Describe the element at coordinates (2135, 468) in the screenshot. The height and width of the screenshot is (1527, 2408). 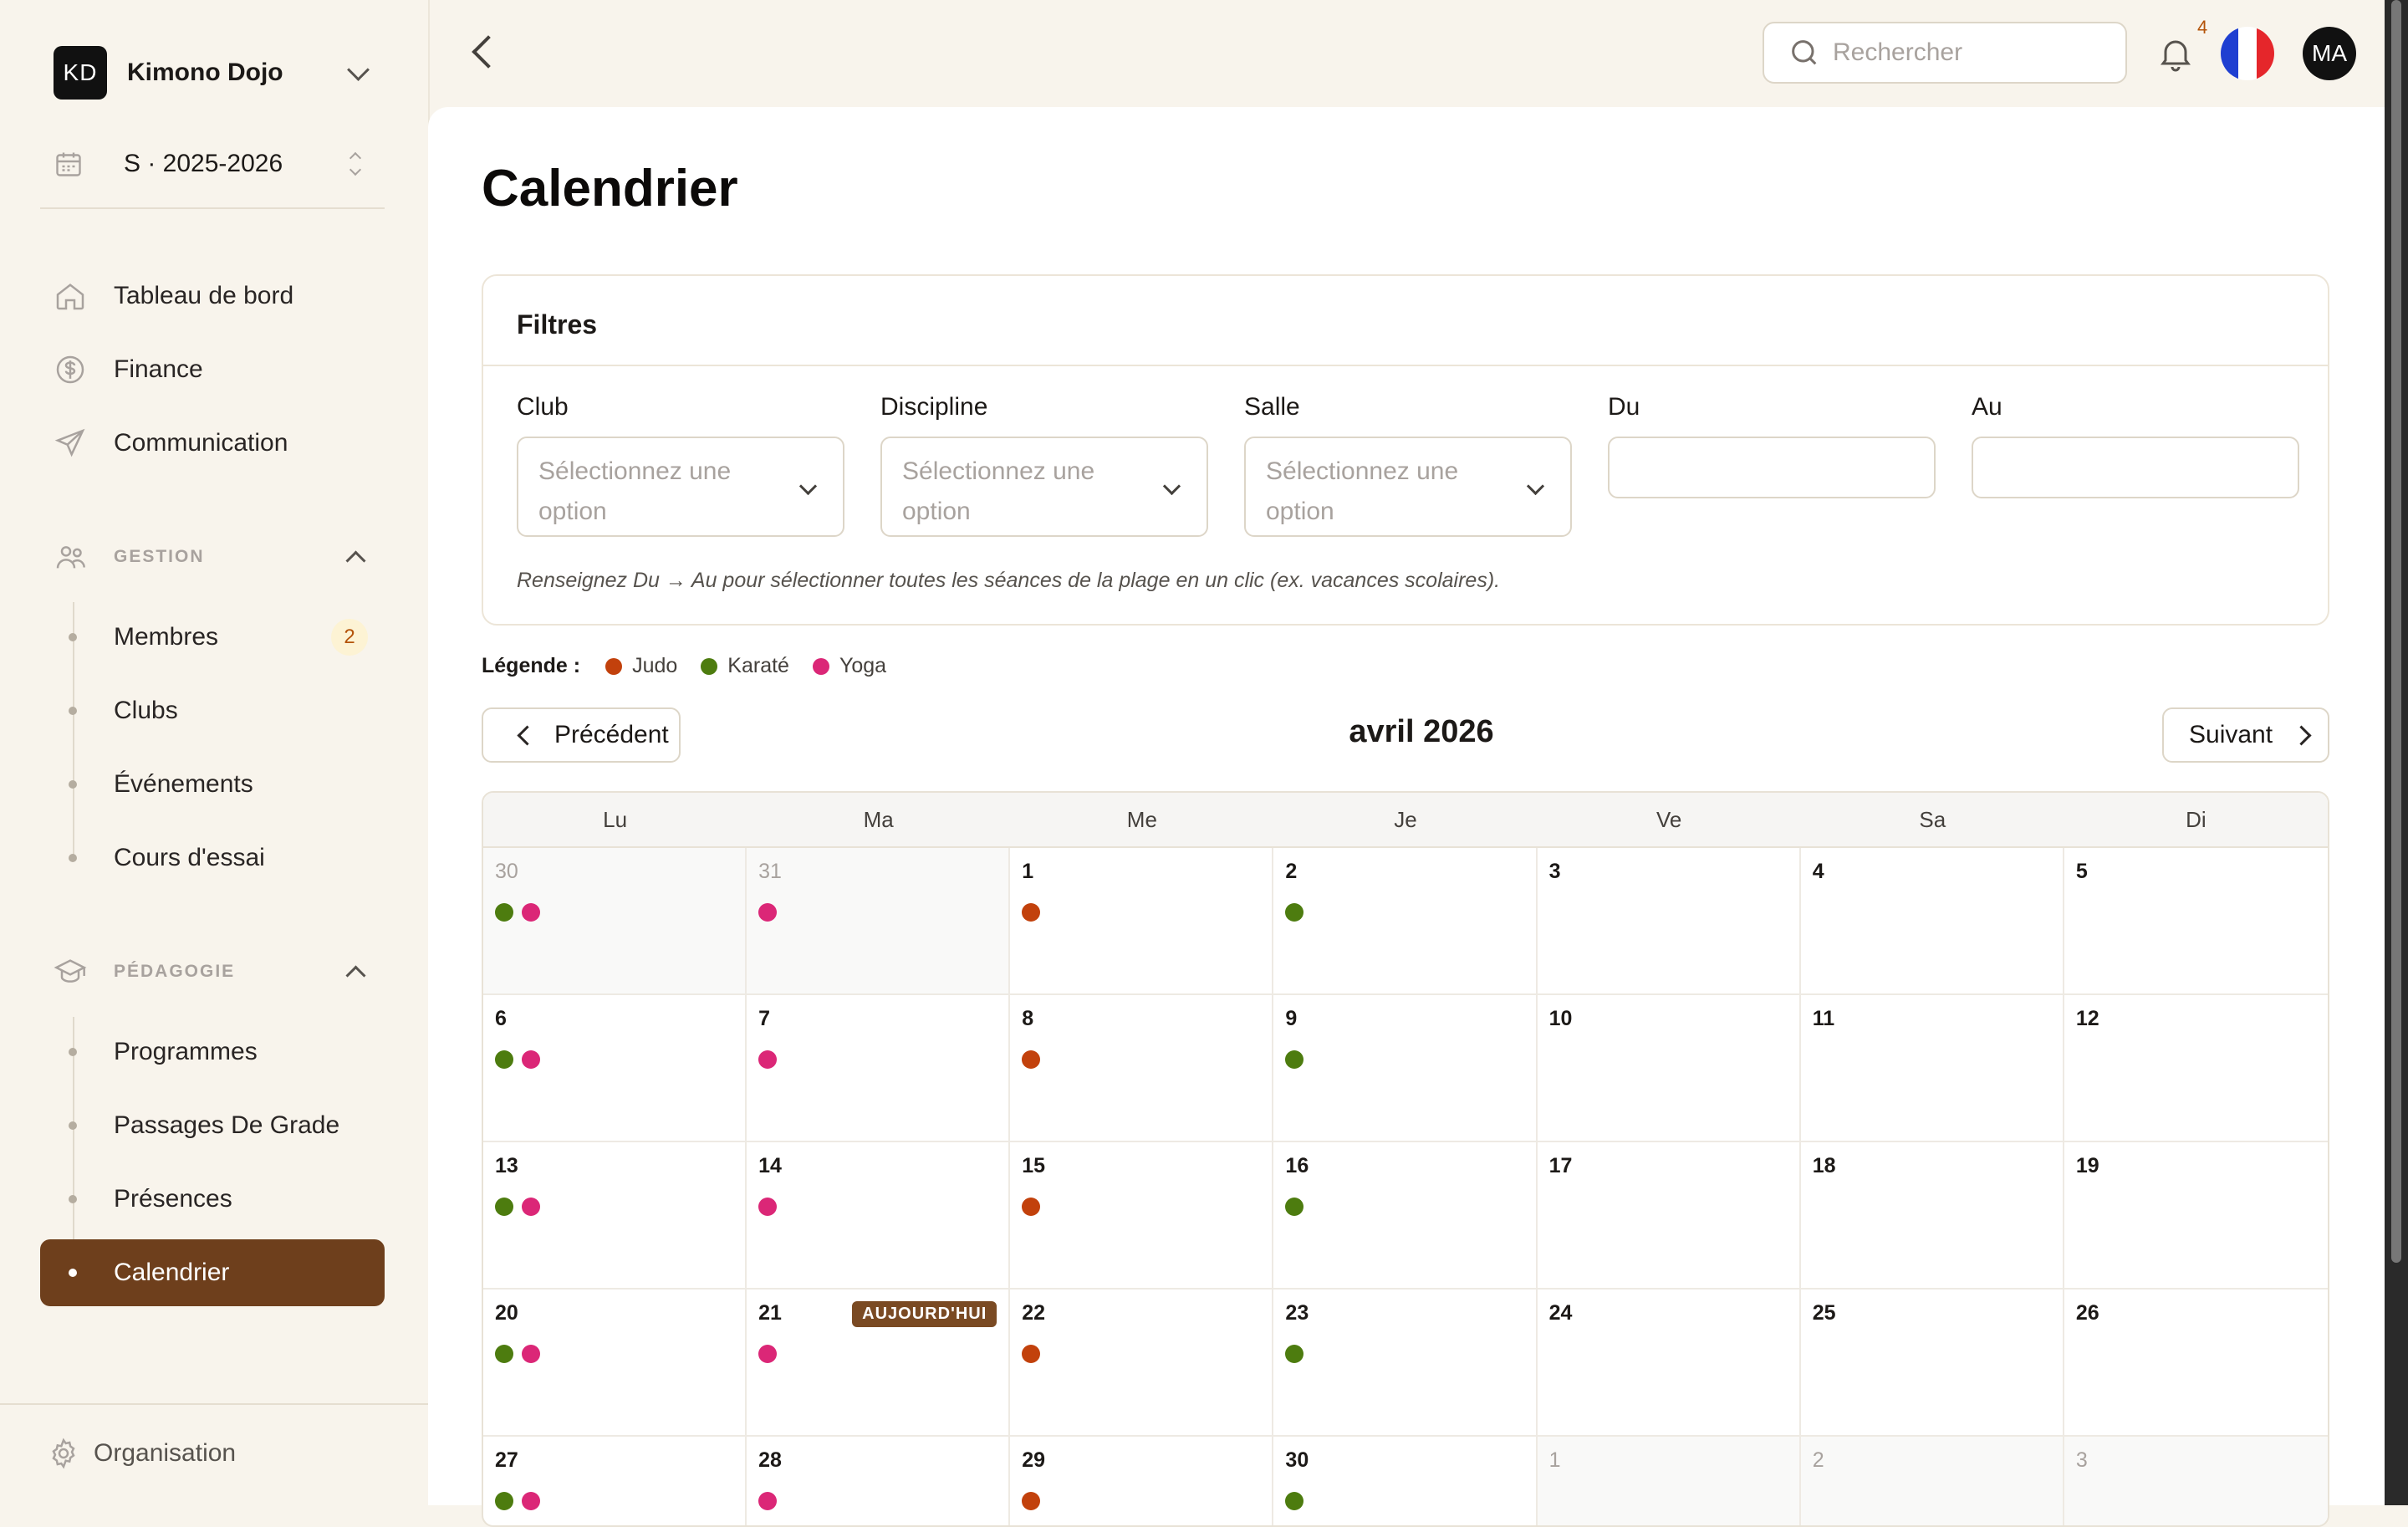
I see `au-input` at that location.